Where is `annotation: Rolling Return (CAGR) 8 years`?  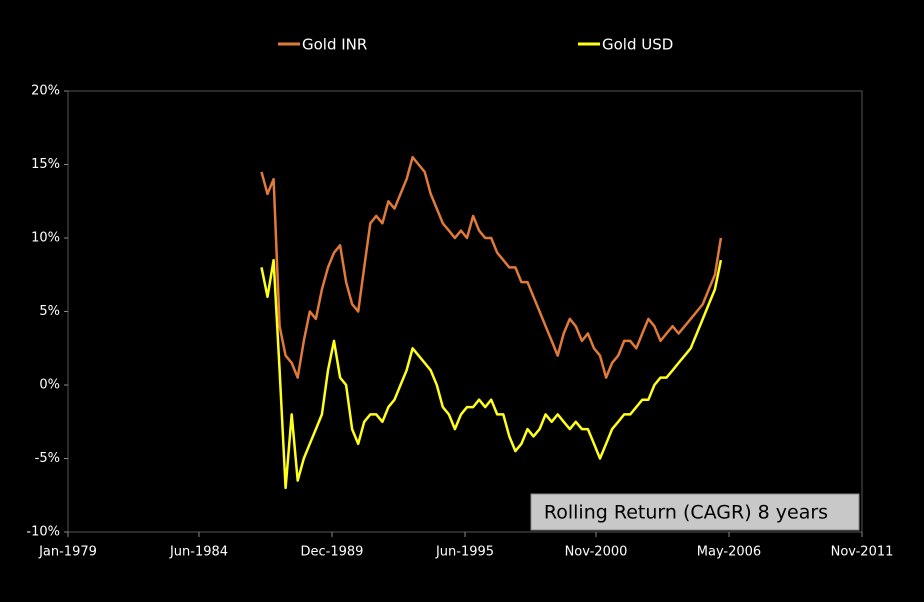
annotation: Rolling Return (CAGR) 8 years is located at coordinates (686, 513).